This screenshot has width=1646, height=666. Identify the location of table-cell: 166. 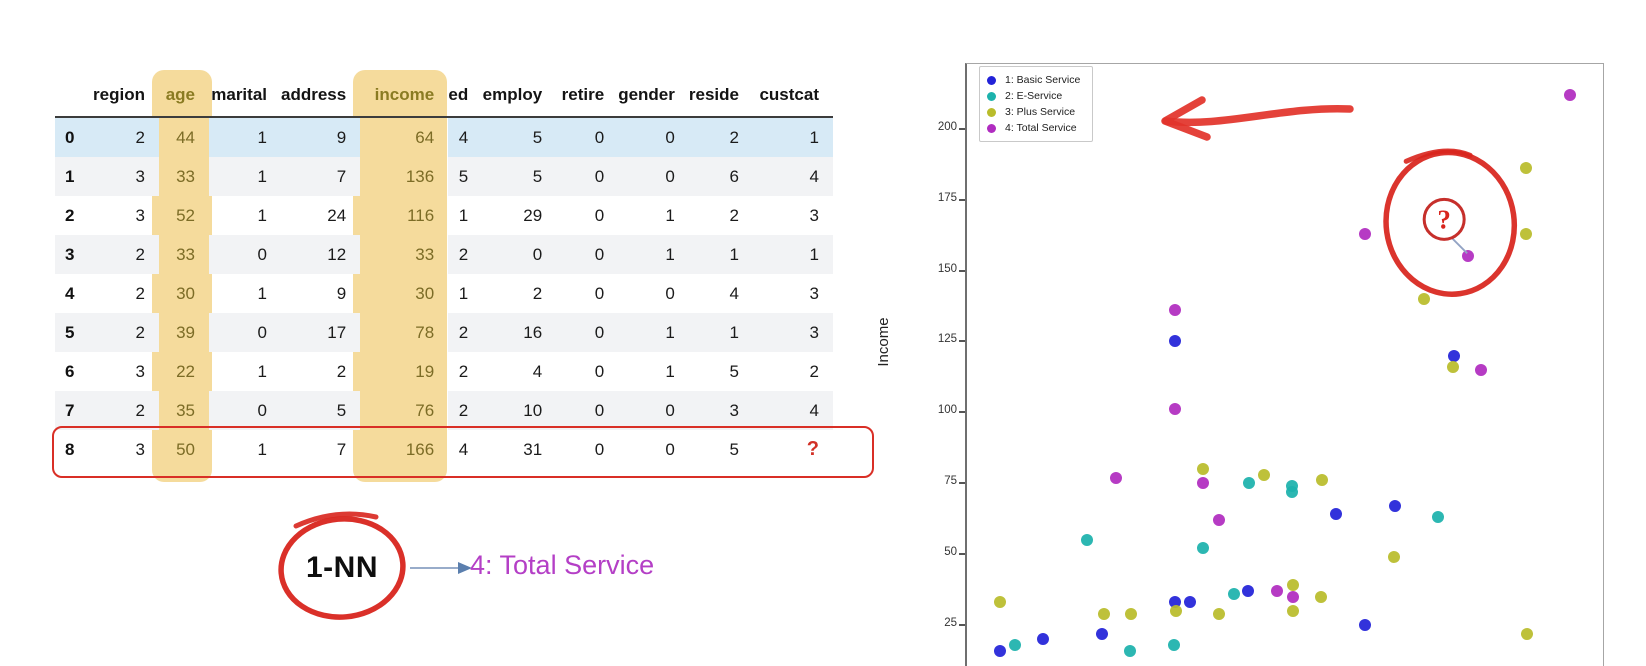
(420, 449).